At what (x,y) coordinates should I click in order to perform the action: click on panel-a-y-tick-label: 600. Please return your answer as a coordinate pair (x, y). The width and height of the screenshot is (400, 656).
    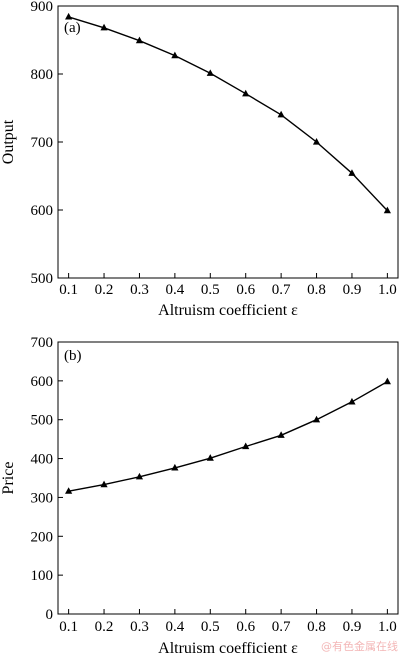
    Looking at the image, I should click on (42, 211).